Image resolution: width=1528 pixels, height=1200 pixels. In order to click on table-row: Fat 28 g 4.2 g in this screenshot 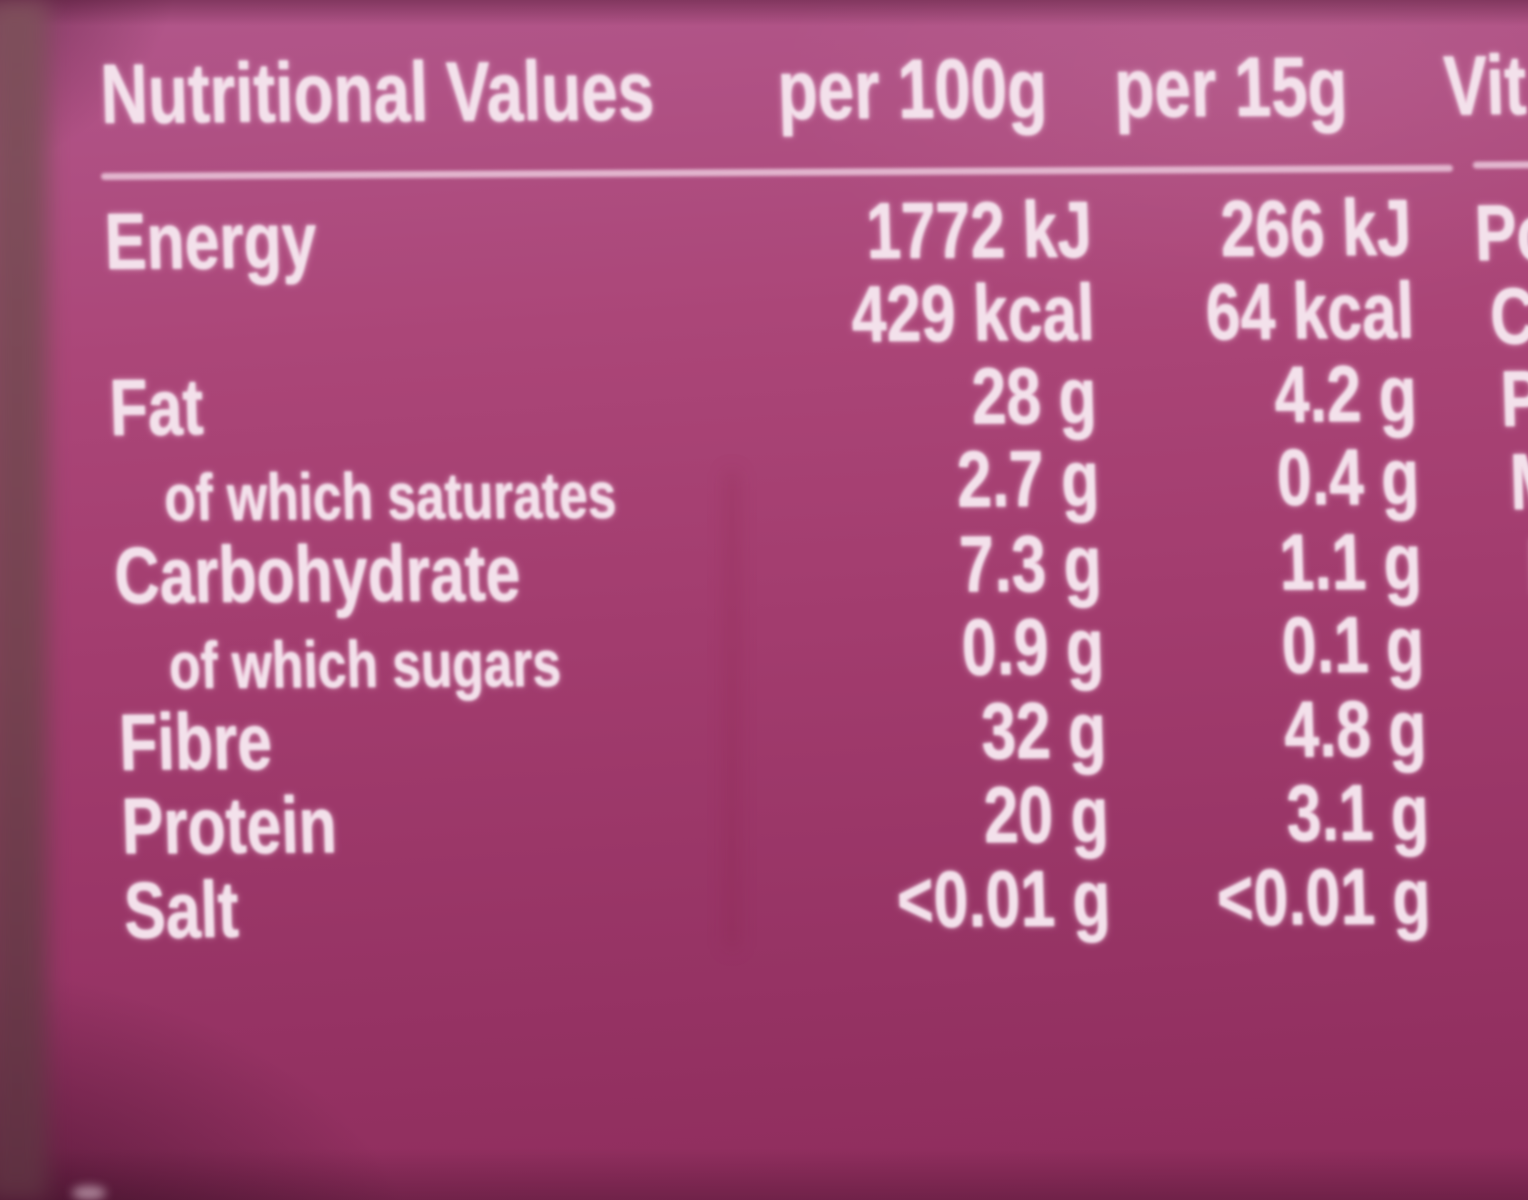, I will do `click(769, 400)`.